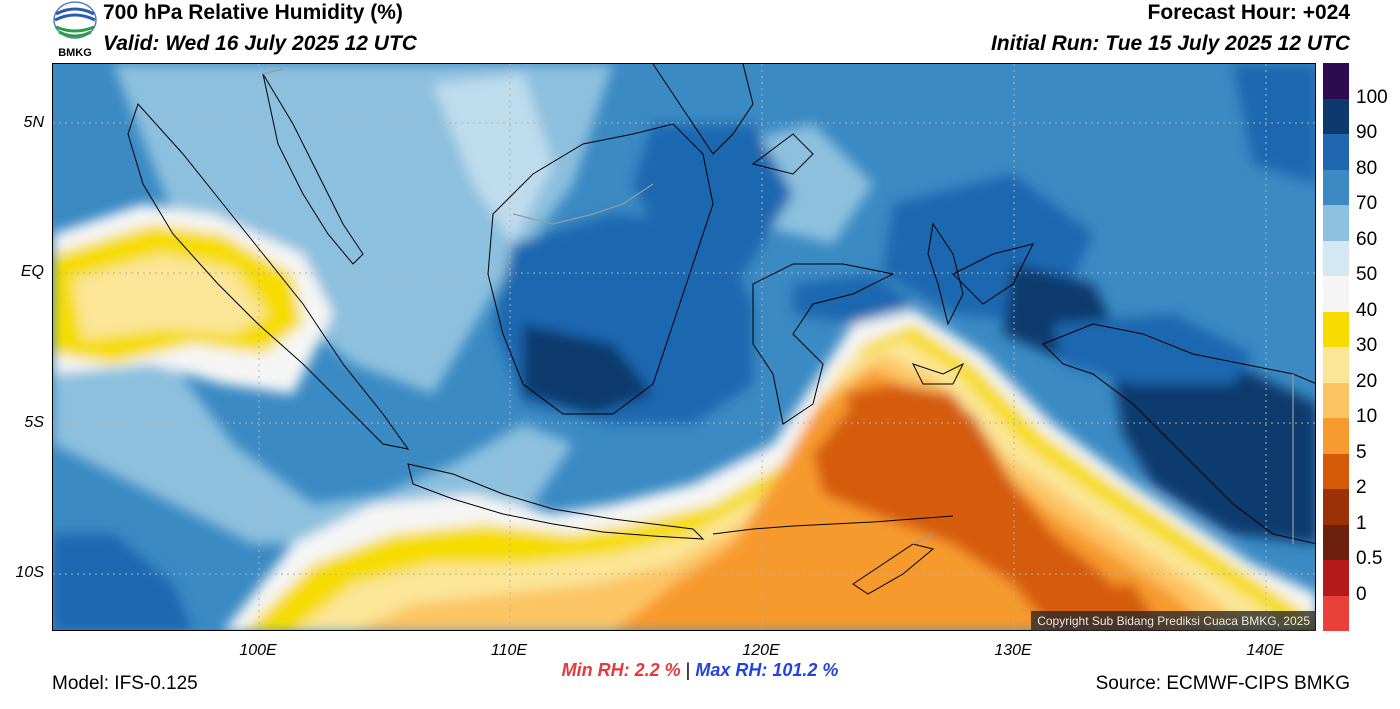 The height and width of the screenshot is (709, 1400). What do you see at coordinates (1013, 650) in the screenshot?
I see `lon-label-130e: 130E` at bounding box center [1013, 650].